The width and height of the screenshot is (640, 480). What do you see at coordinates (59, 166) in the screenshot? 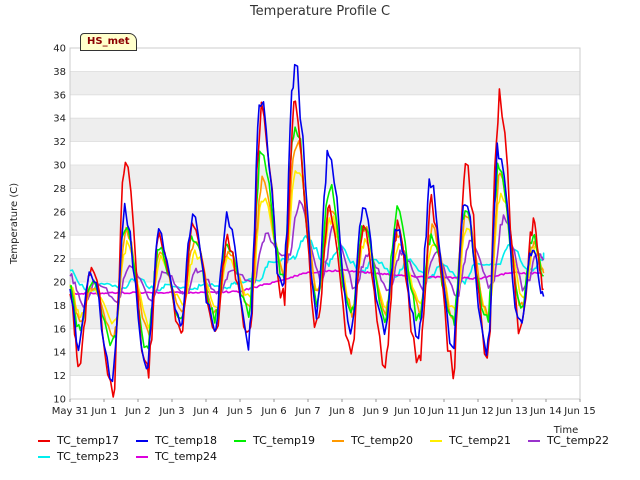
I see `y-tick-label: 30` at bounding box center [59, 166].